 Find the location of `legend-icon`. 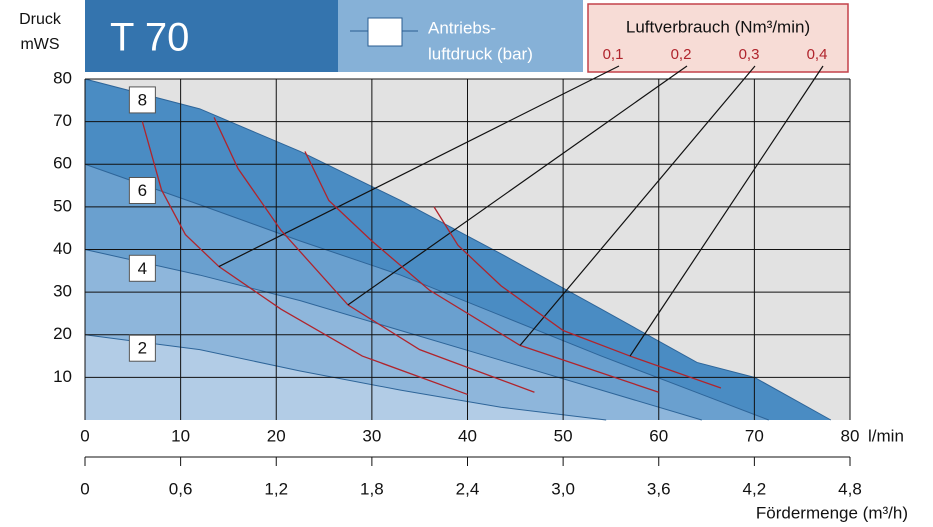

legend-icon is located at coordinates (385, 32).